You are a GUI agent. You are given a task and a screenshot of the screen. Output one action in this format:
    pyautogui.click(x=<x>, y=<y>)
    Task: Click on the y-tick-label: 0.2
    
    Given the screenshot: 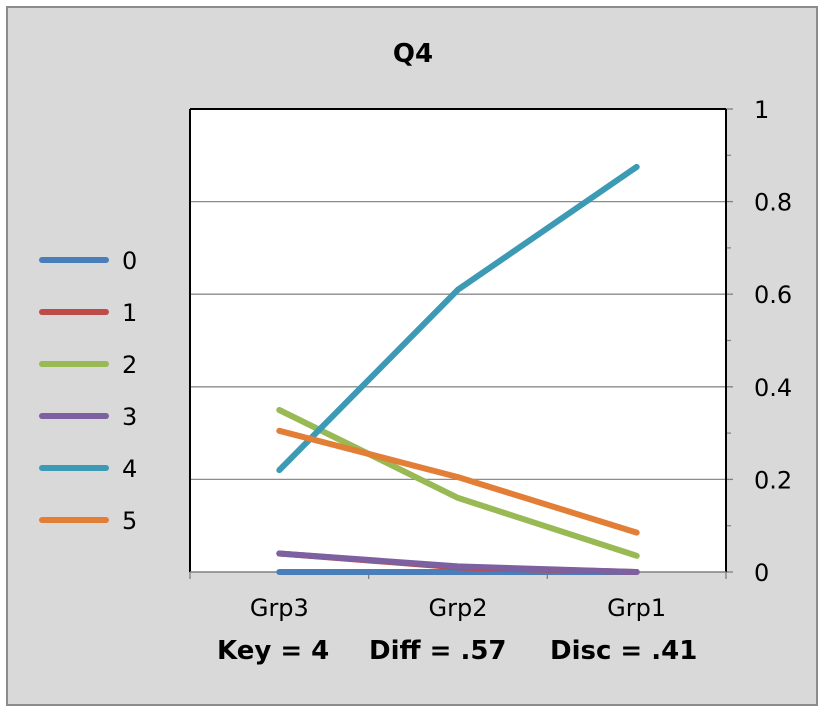 What is the action you would take?
    pyautogui.click(x=773, y=480)
    